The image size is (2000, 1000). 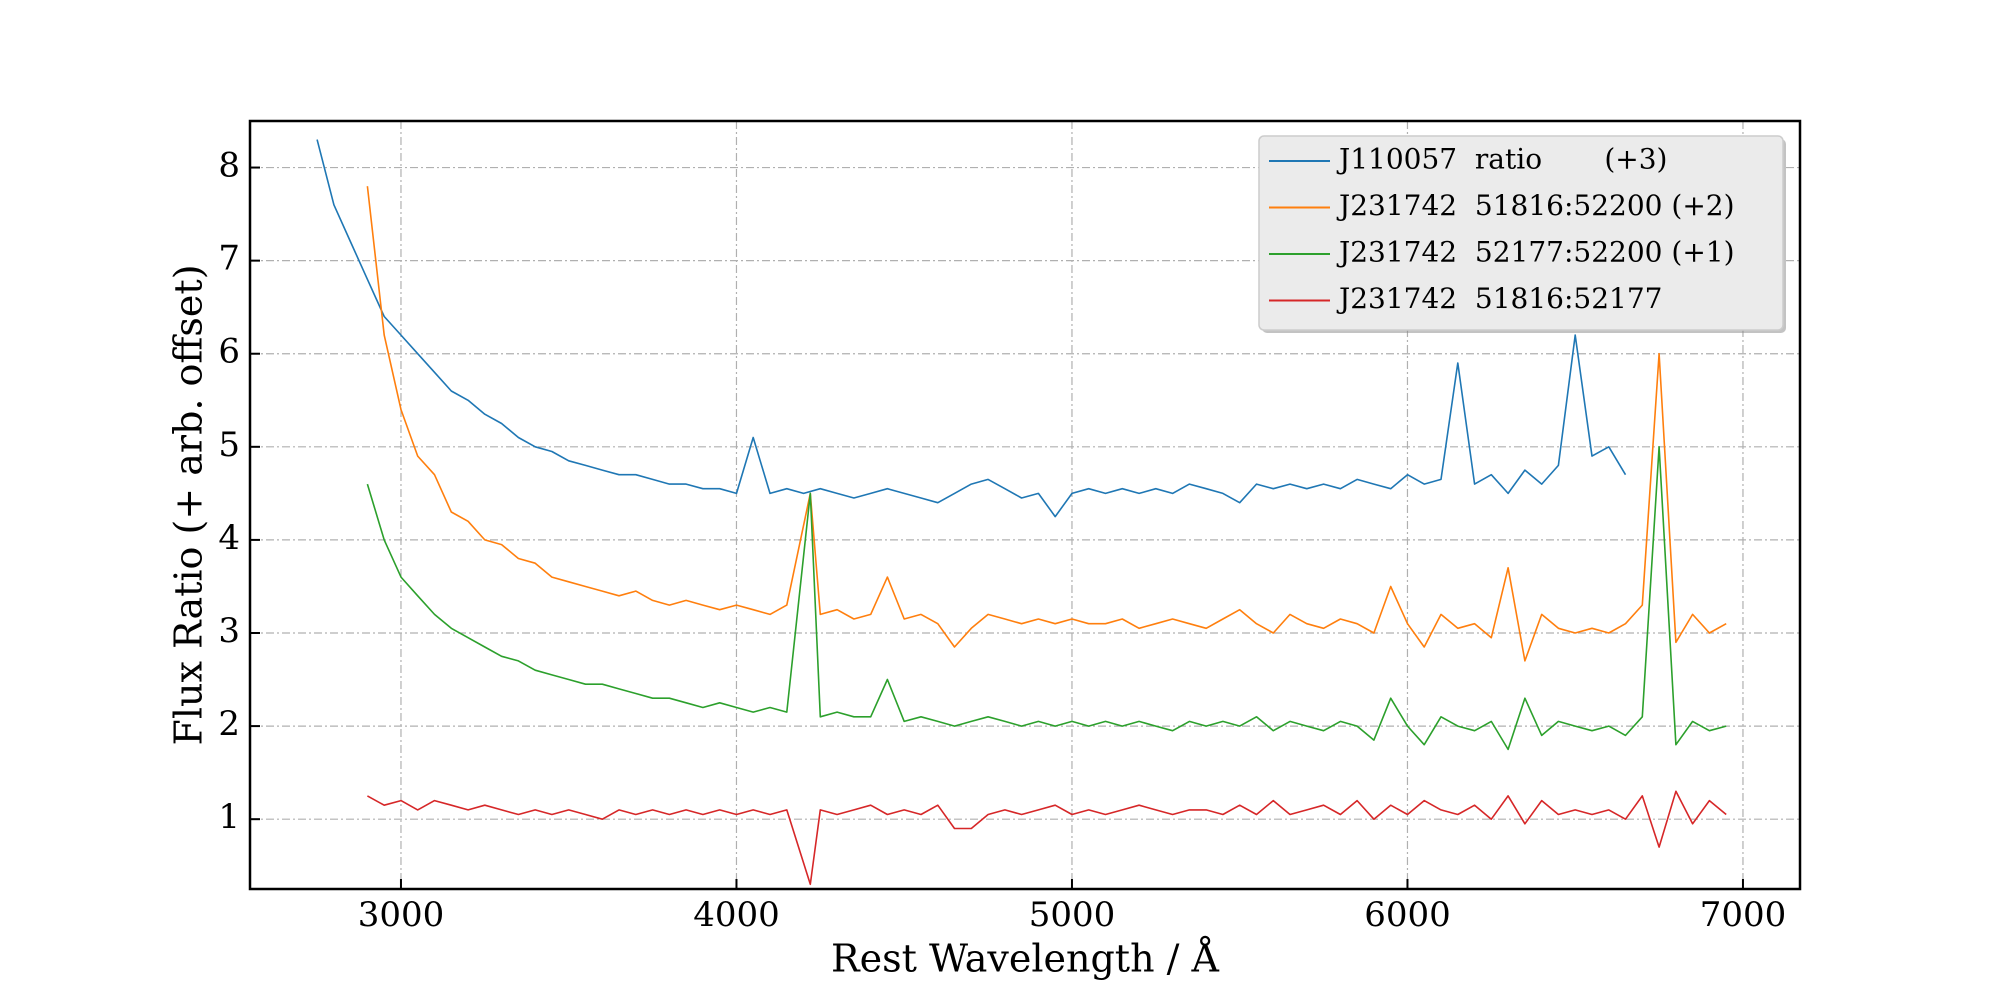 I want to click on y-axis-label: Flux Ratio (+ arb. offset), so click(x=189, y=504).